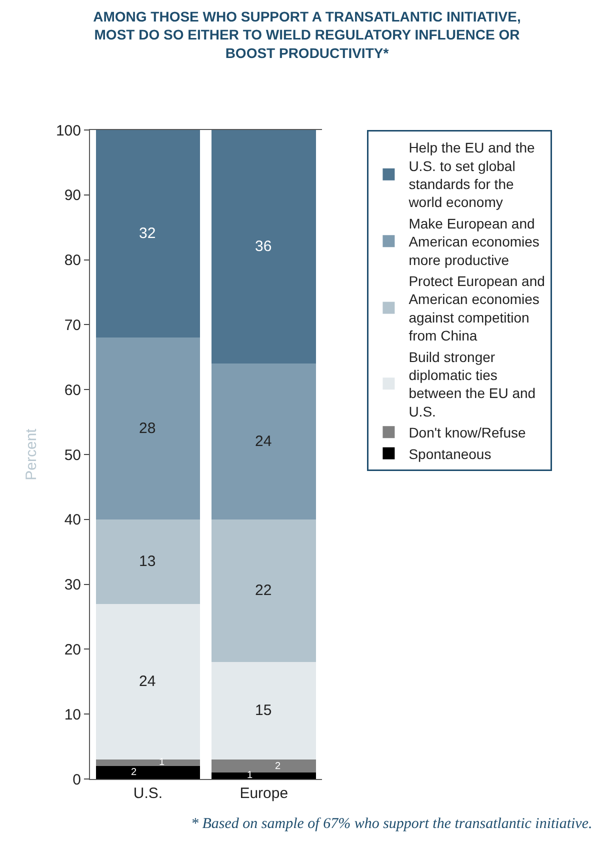  What do you see at coordinates (476, 308) in the screenshot?
I see `legend-label: Protect European and American economies against competition from China` at bounding box center [476, 308].